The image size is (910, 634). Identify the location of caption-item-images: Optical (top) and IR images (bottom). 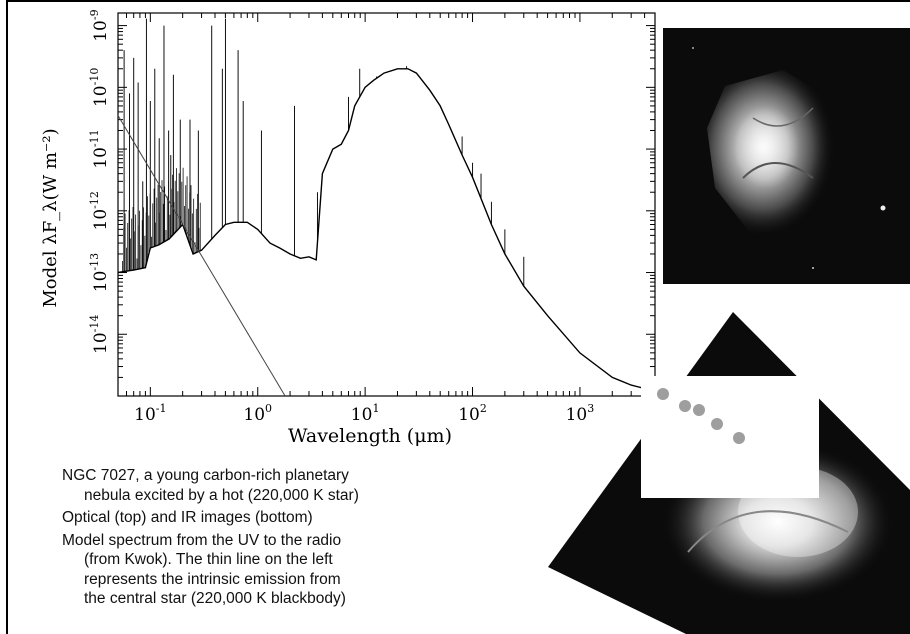
(322, 518).